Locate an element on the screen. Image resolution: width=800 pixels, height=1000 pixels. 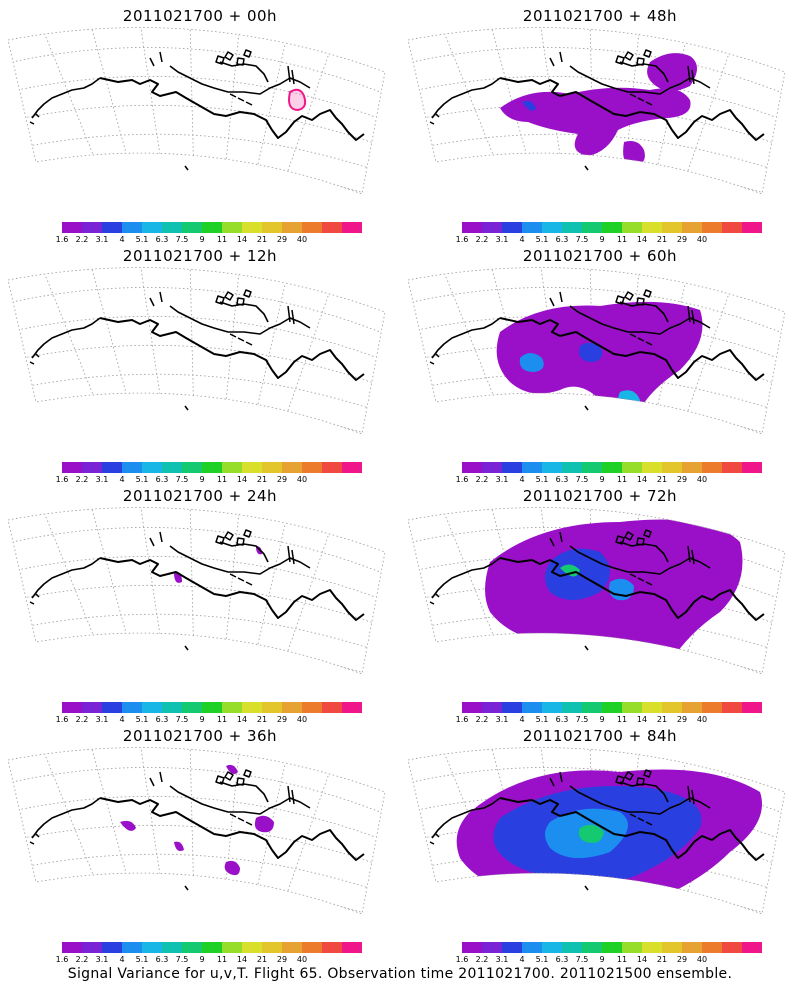
map-graticule is located at coordinates (196, 350).